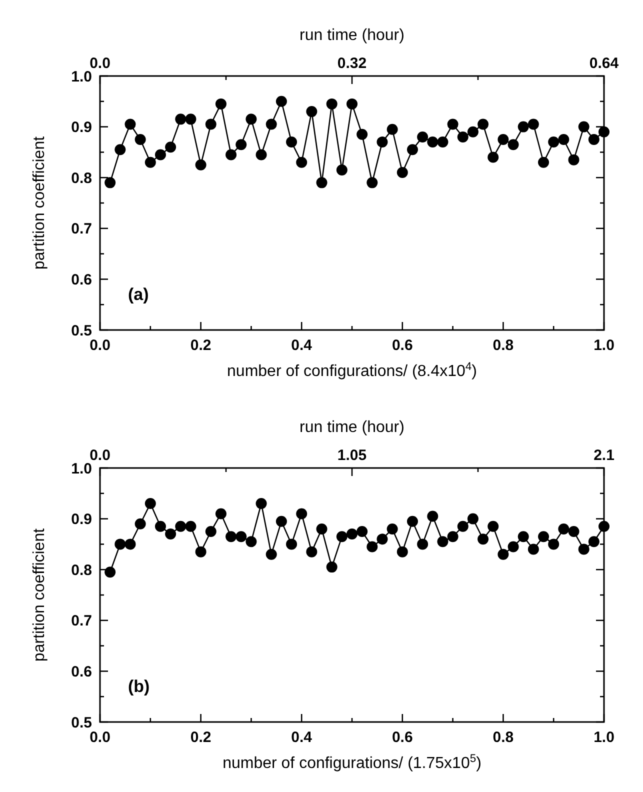 The height and width of the screenshot is (792, 643). Describe the element at coordinates (402, 345) in the screenshot. I see `x-tick-label: 0.6` at that location.